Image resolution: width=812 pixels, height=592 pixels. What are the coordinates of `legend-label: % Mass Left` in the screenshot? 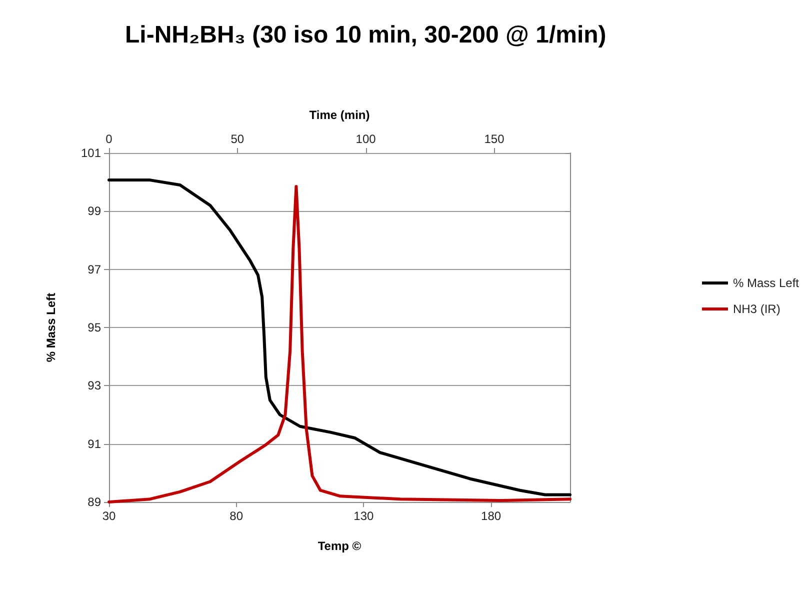 It's located at (766, 283).